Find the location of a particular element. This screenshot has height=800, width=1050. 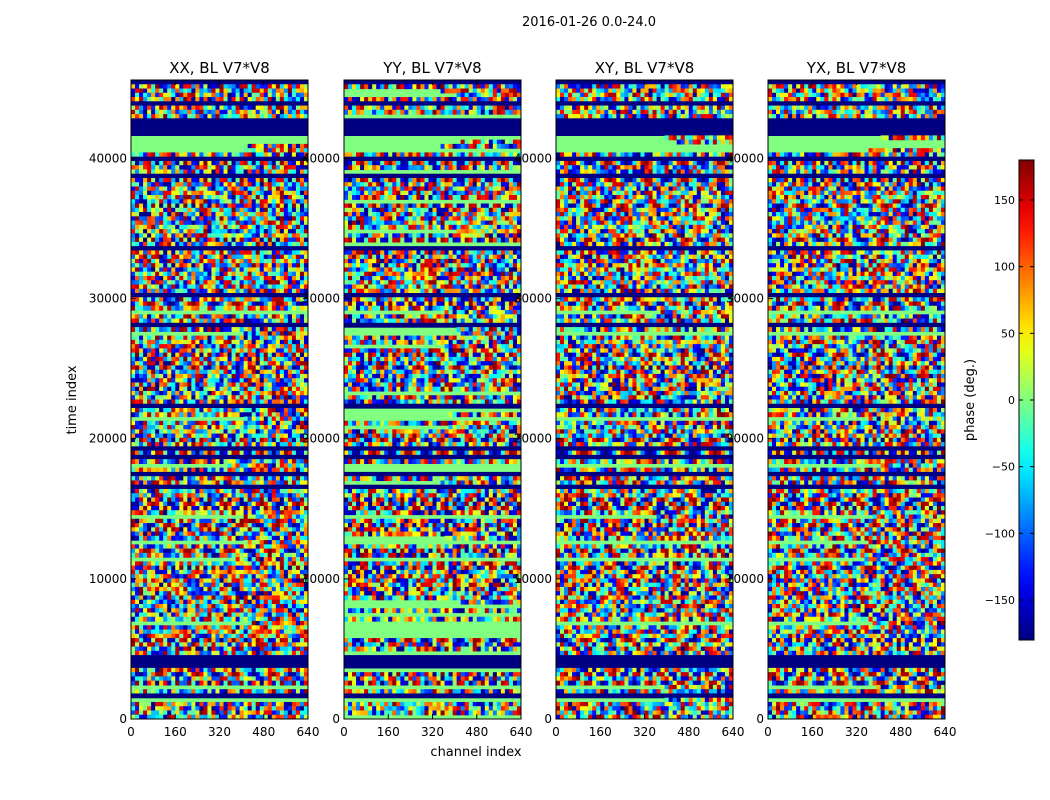

colorbar-tick-label: −100 is located at coordinates (1000, 533).